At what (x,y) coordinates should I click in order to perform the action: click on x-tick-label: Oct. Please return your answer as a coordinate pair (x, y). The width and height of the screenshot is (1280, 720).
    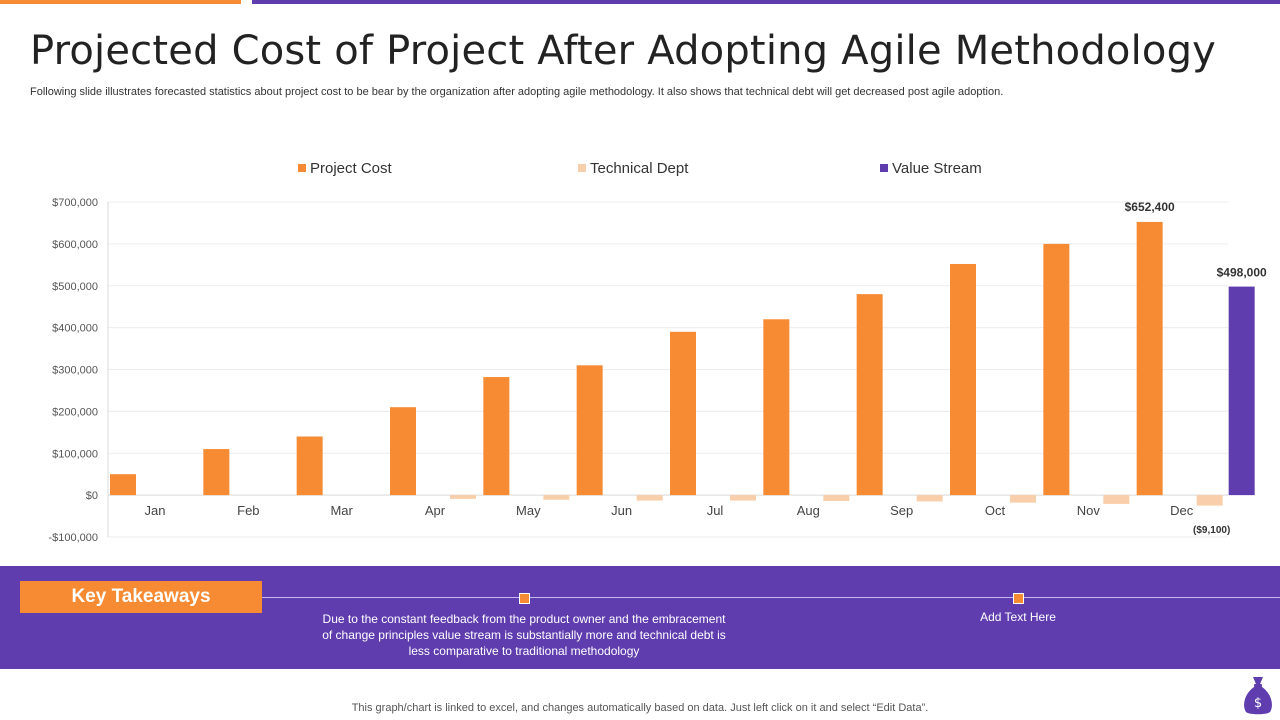
    Looking at the image, I should click on (995, 510).